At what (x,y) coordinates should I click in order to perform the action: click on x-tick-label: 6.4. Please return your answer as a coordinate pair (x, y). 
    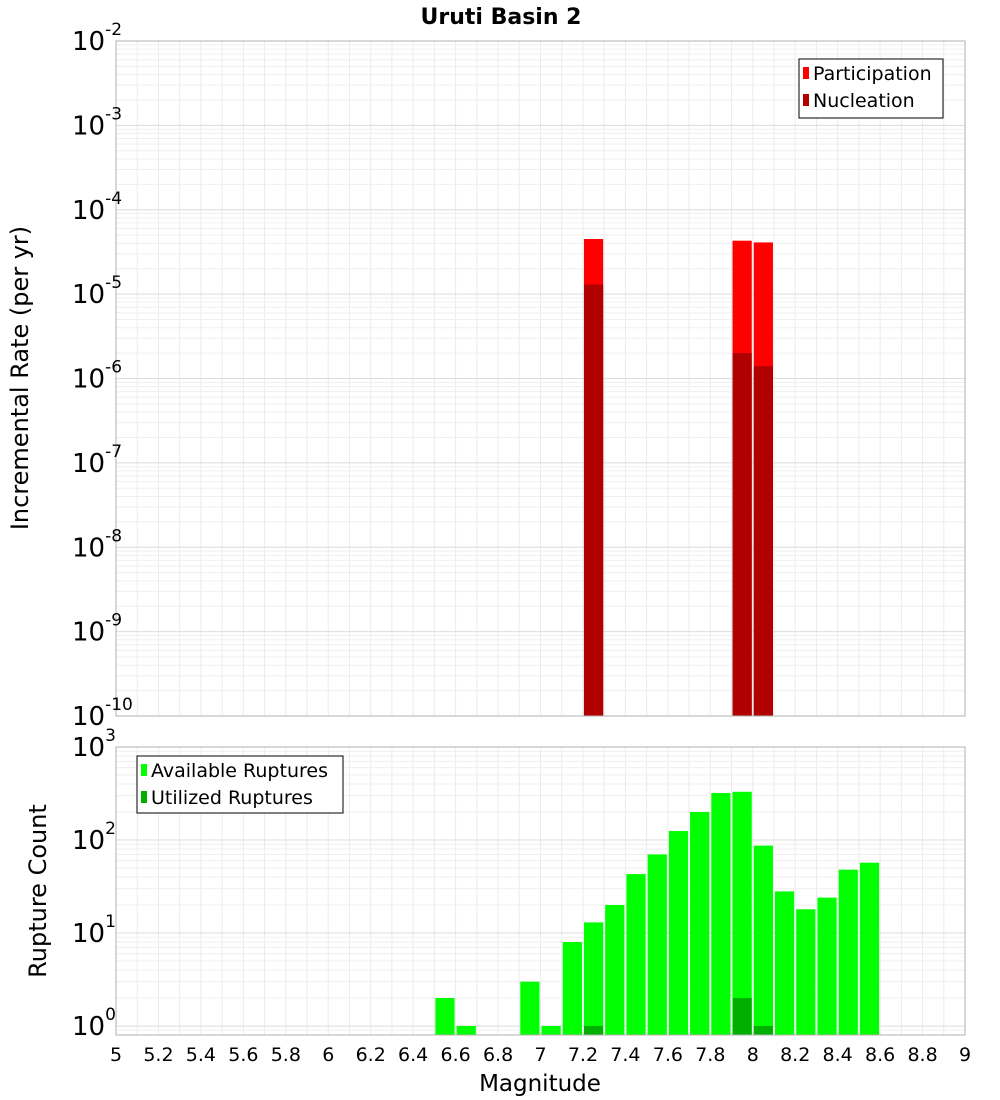
    Looking at the image, I should click on (413, 1055).